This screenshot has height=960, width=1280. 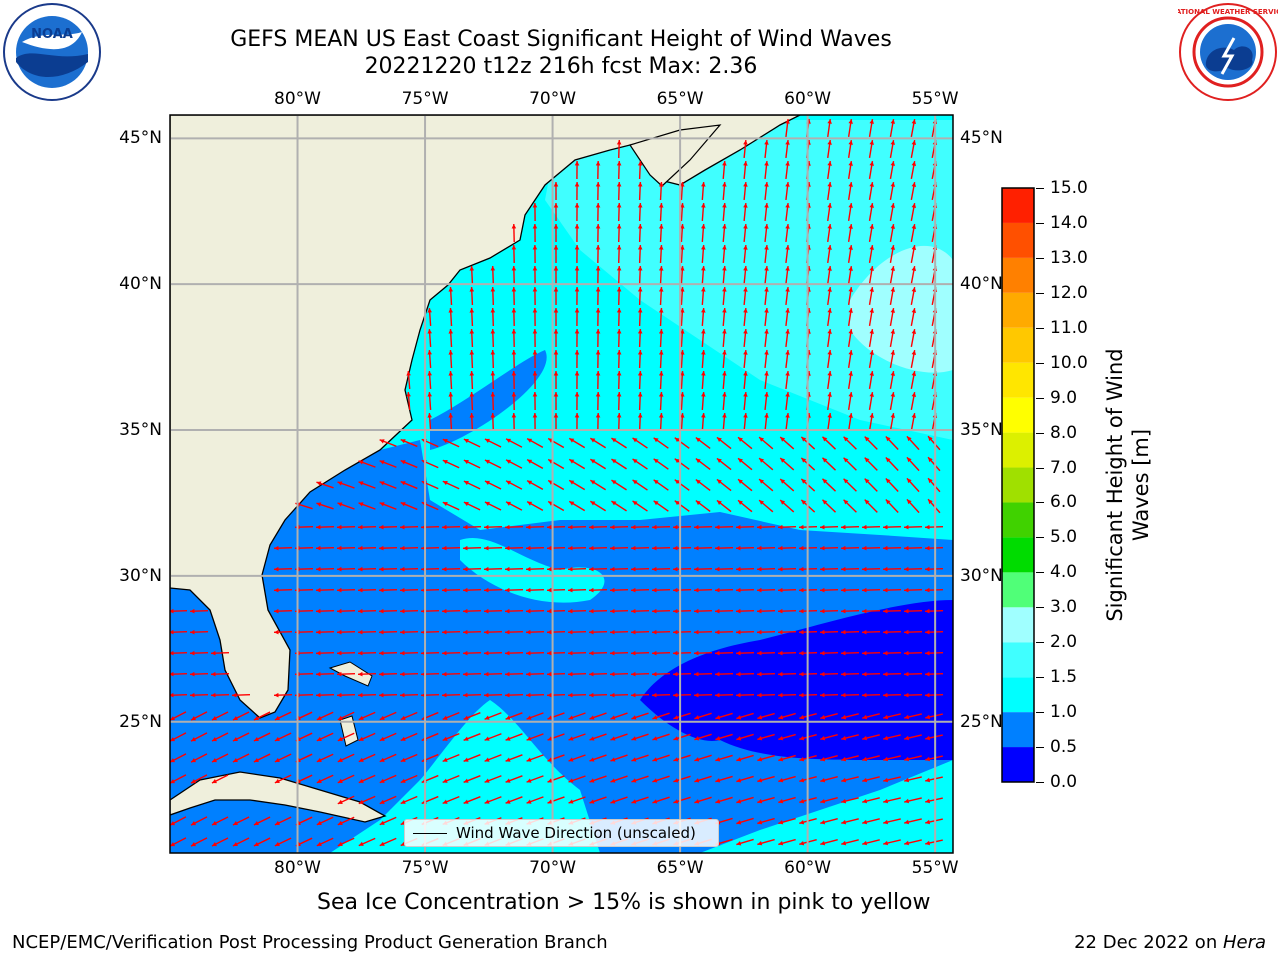 What do you see at coordinates (1064, 572) in the screenshot?
I see `colorbar-tick-6: 4.0` at bounding box center [1064, 572].